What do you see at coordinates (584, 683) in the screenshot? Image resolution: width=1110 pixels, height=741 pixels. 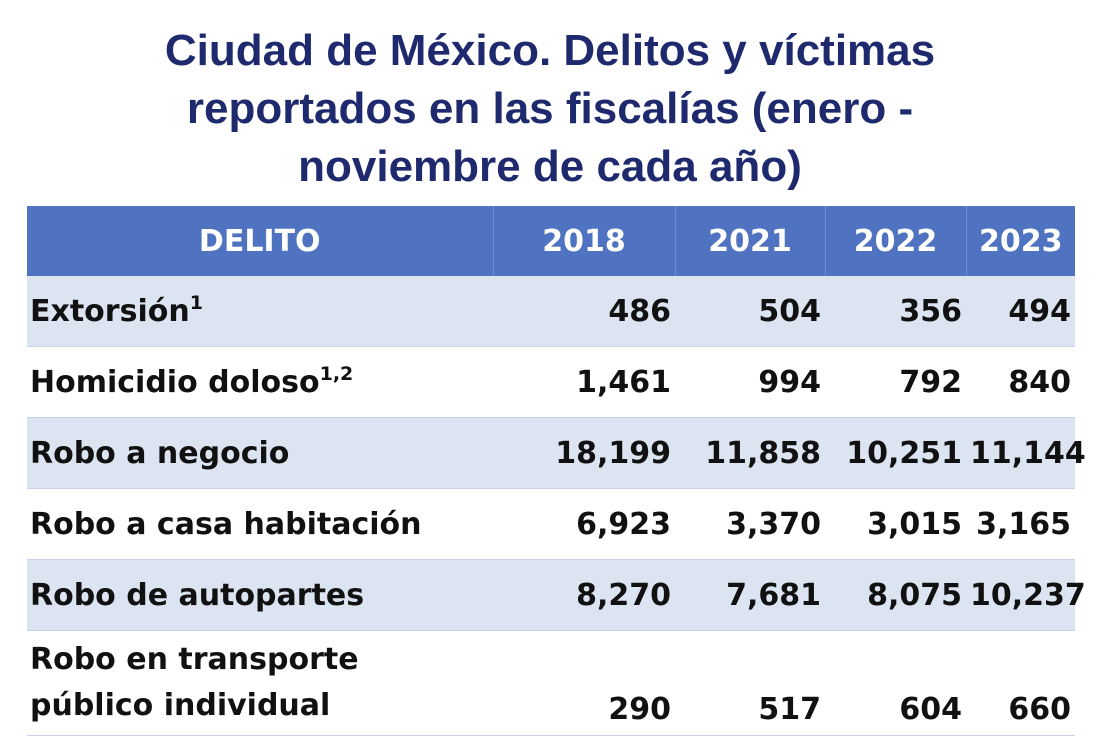 I see `cell-2018: 290` at bounding box center [584, 683].